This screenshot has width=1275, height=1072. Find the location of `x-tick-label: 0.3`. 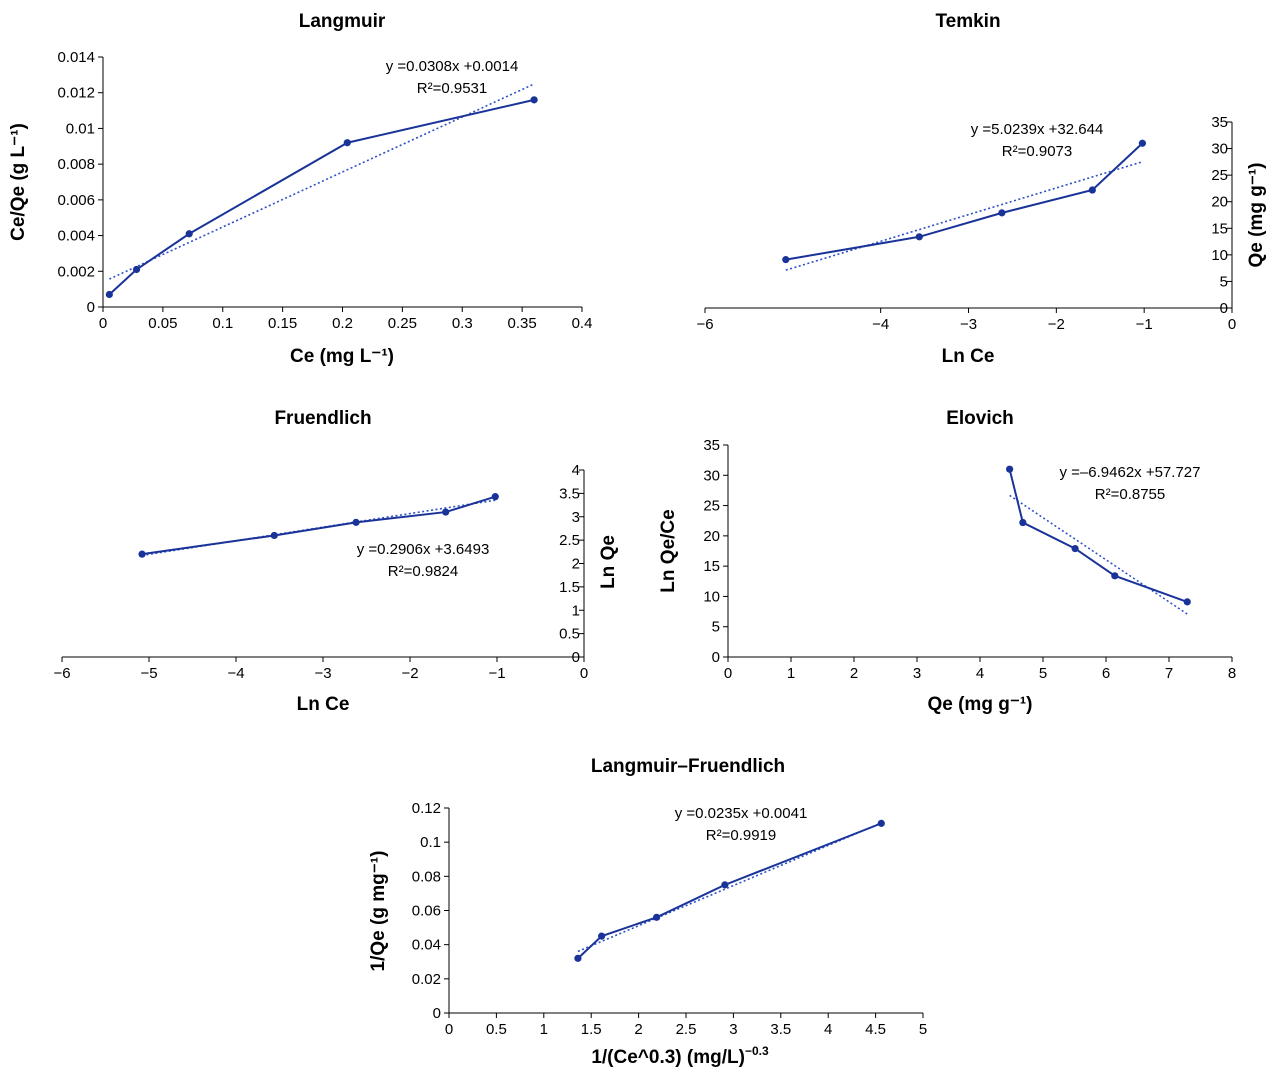

x-tick-label: 0.3 is located at coordinates (462, 323).